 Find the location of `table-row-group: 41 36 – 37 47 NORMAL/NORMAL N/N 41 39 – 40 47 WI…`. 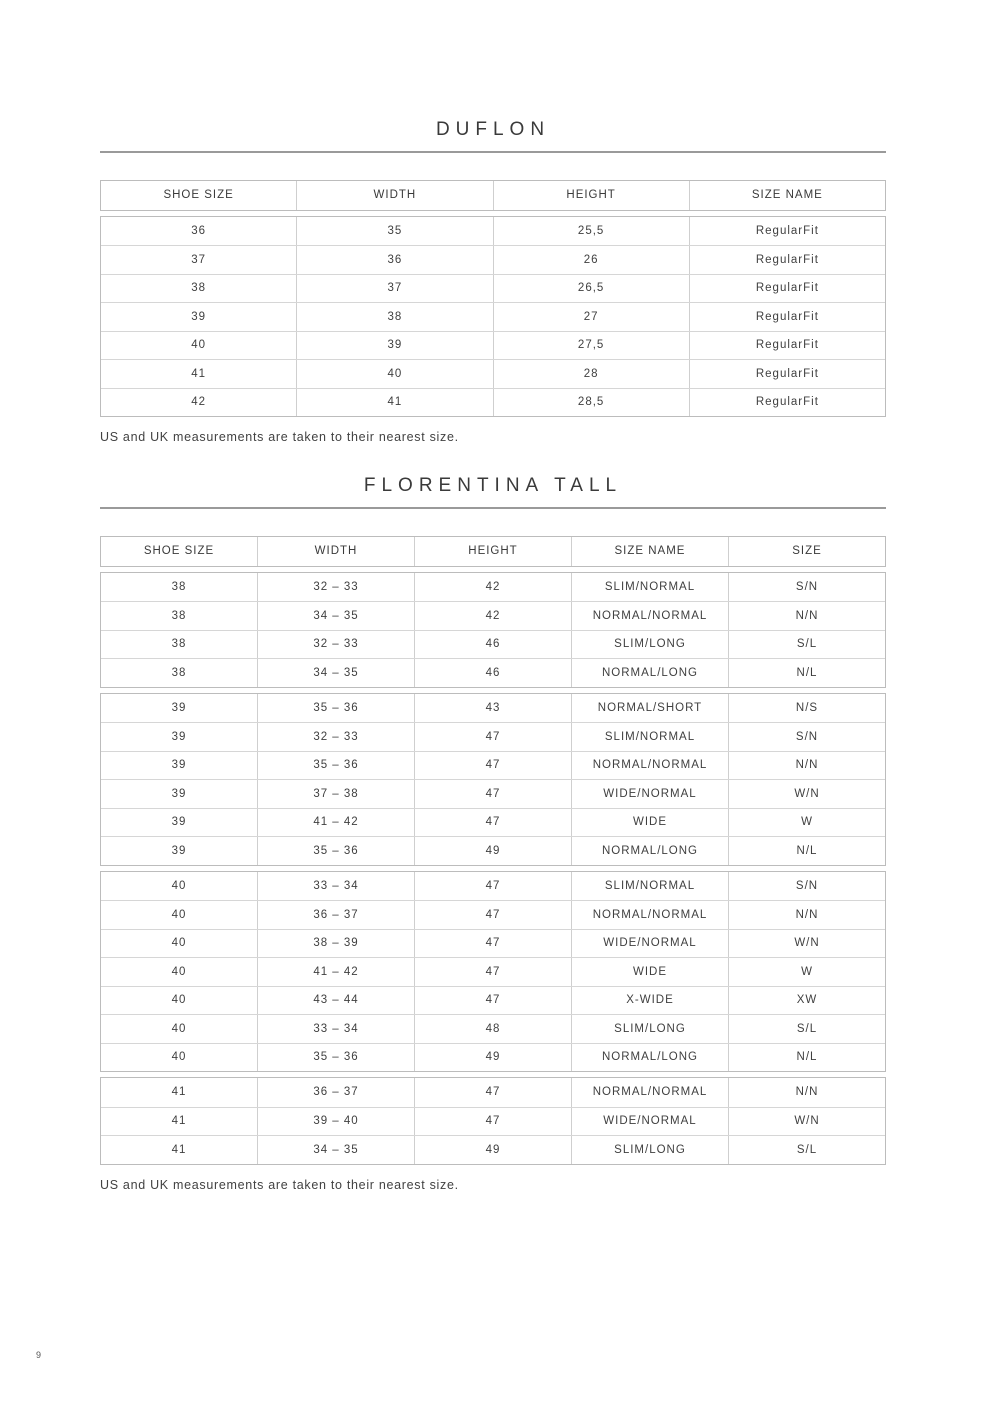

table-row-group: 41 36 – 37 47 NORMAL/NORMAL N/N 41 39 – 40 47 WI… is located at coordinates (493, 1121).